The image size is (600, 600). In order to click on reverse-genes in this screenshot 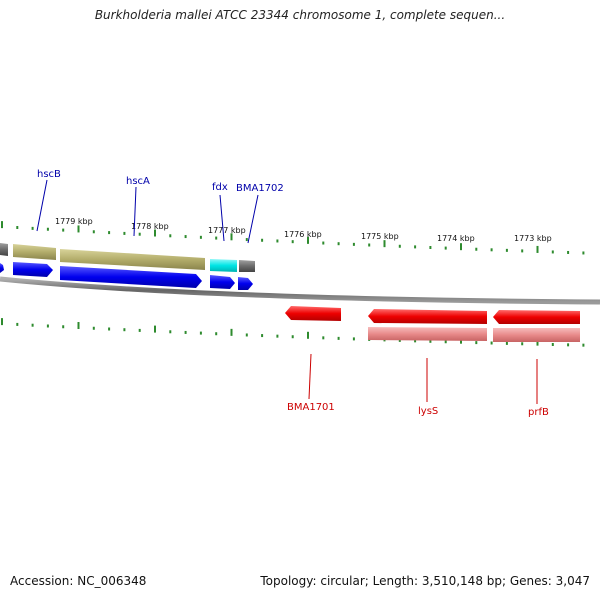, I will do `click(474, 334)`.